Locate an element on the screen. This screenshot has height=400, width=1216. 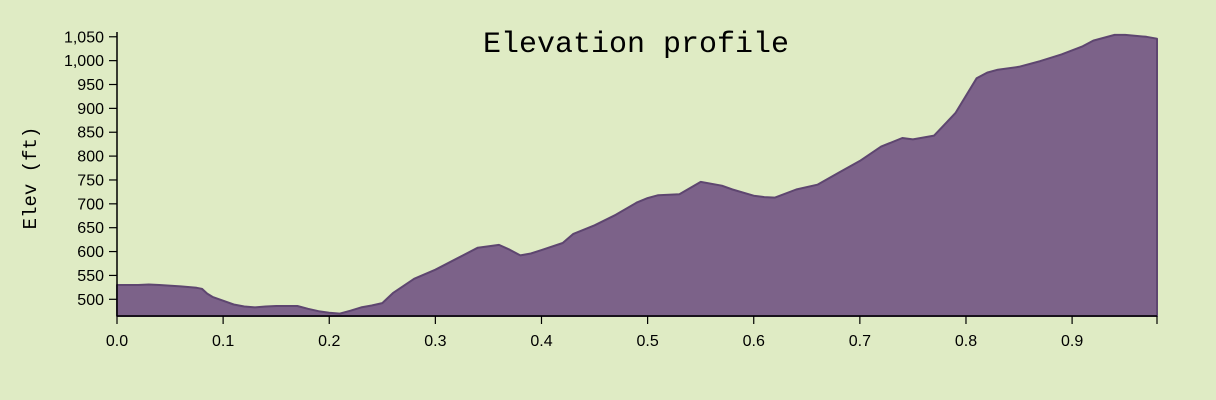
y-tick-label: 700 is located at coordinates (90, 204).